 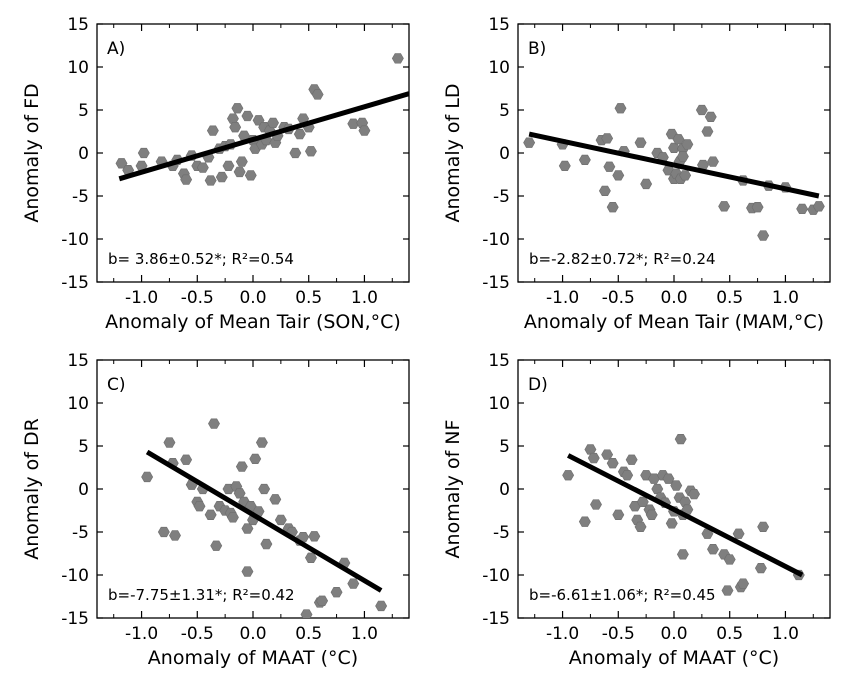 What do you see at coordinates (75, 619) in the screenshot?
I see `y-tick-label-c: -15` at bounding box center [75, 619].